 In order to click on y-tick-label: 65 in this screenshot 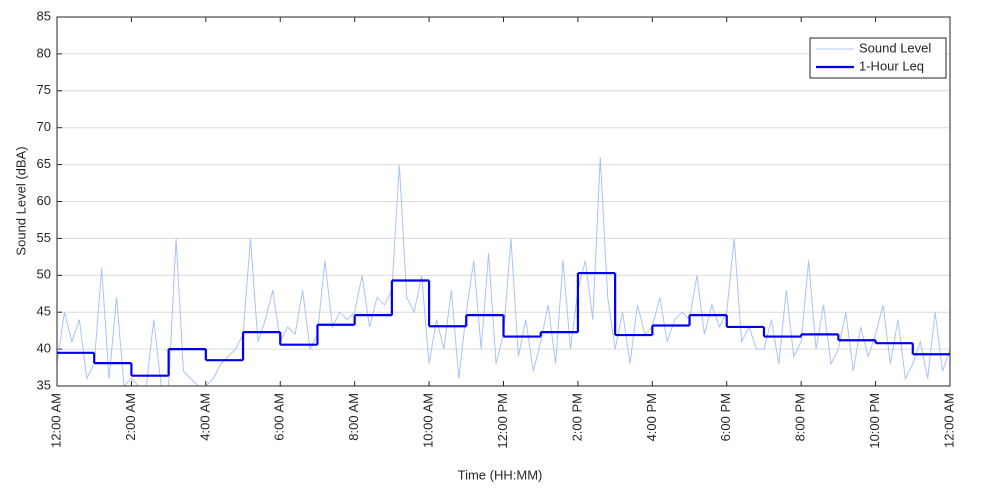, I will do `click(44, 163)`.